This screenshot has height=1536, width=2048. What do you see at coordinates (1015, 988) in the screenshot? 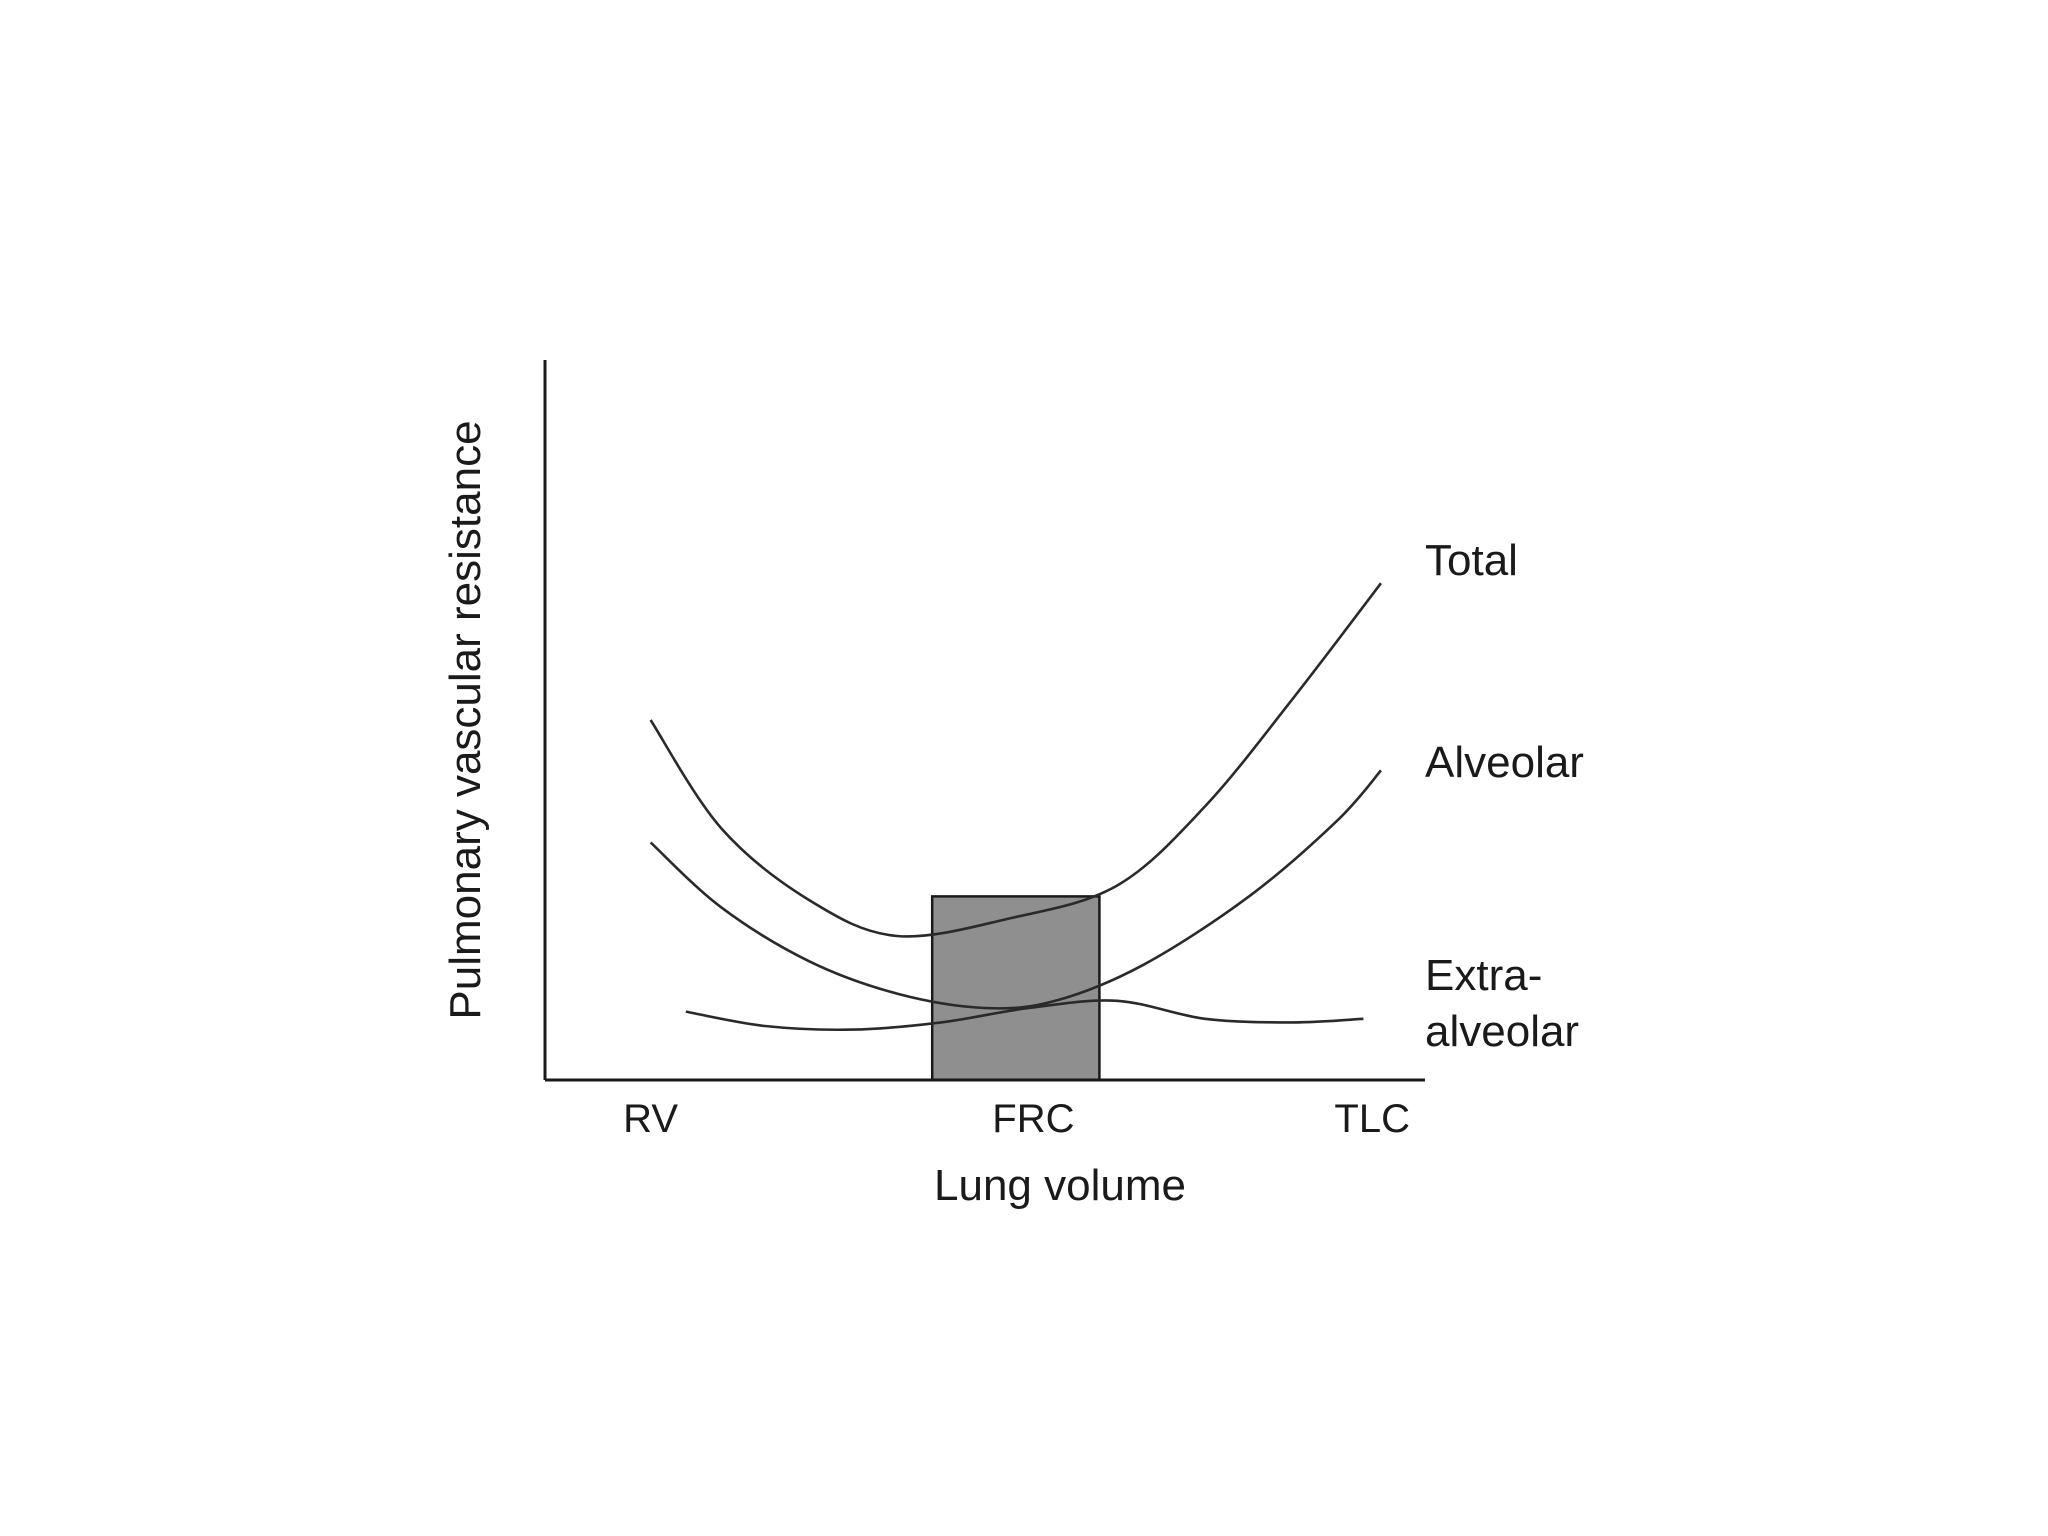
I see `frc-highlight-band` at bounding box center [1015, 988].